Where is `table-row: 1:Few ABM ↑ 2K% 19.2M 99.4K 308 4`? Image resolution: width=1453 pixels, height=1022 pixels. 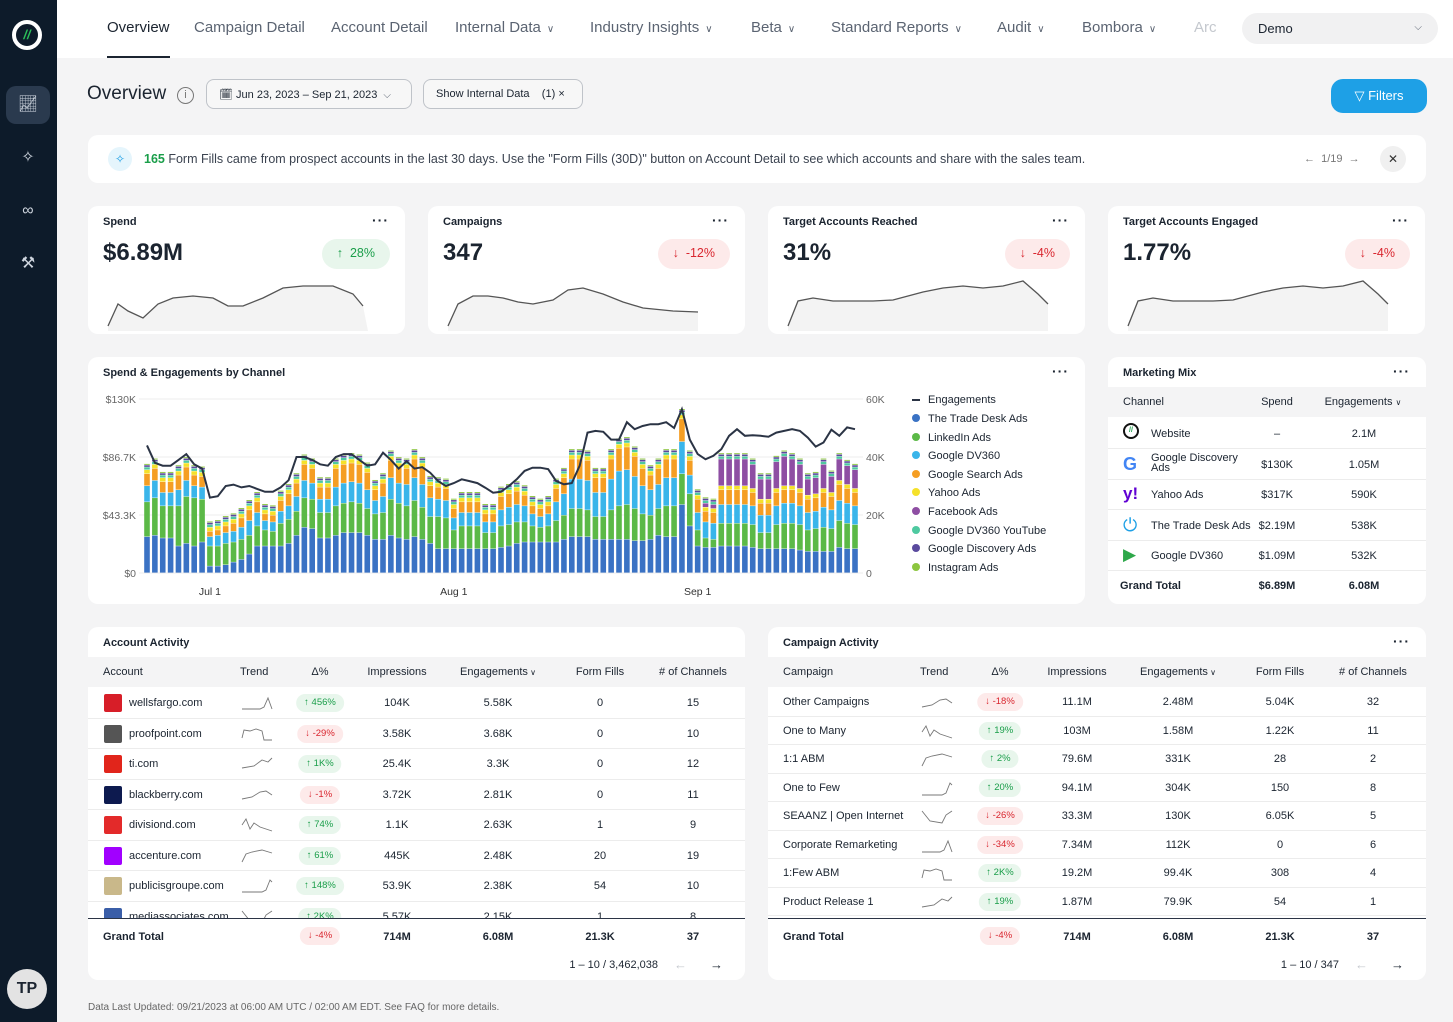
table-row: 1:Few ABM ↑ 2K% 19.2M 99.4K 308 4 is located at coordinates (1097, 873).